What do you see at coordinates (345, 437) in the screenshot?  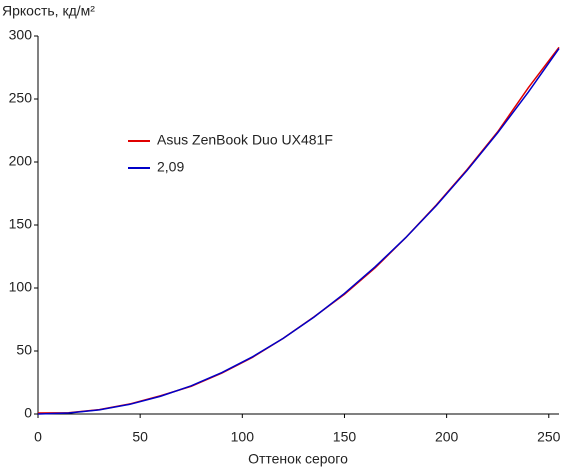 I see `x-tick-label: 150` at bounding box center [345, 437].